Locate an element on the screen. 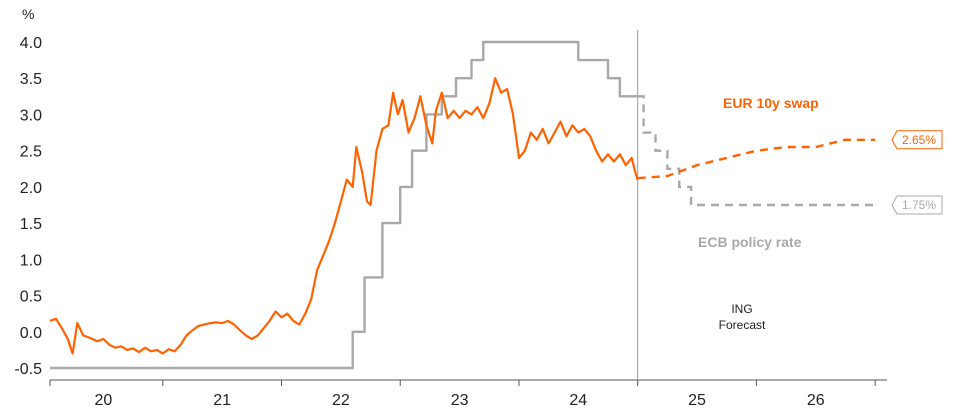  callout-value-eur-10y-swap: 2.65% is located at coordinates (919, 140).